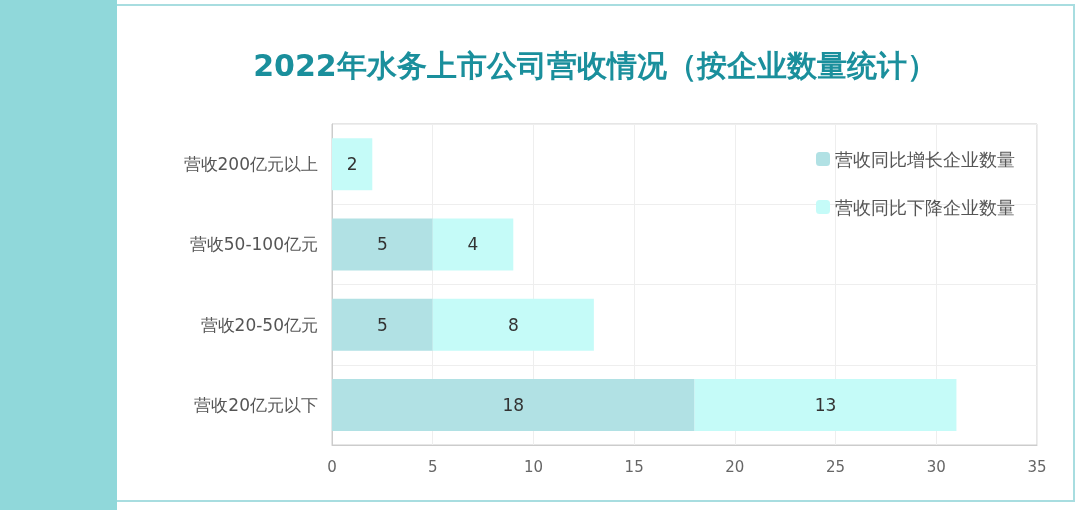 This screenshot has height=510, width=1080. I want to click on y-tick-label: 营收20亿元以下, so click(256, 404).